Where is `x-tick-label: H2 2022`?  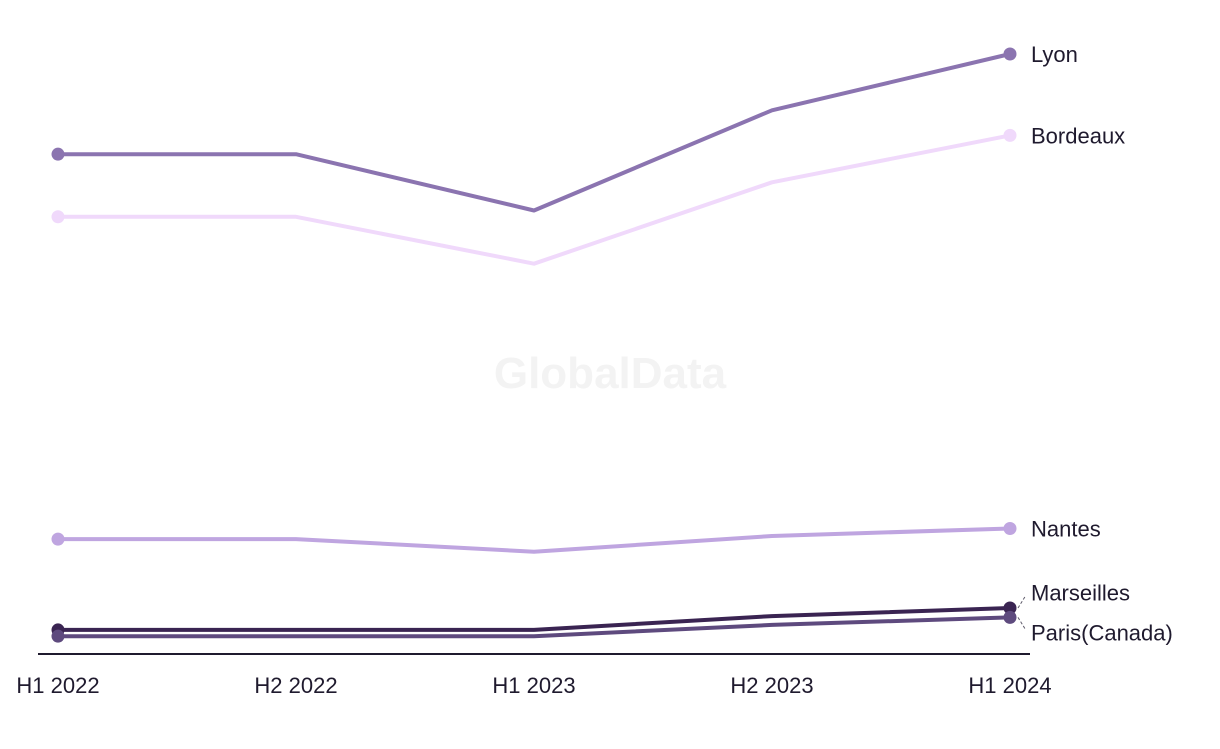 x-tick-label: H2 2022 is located at coordinates (295, 685).